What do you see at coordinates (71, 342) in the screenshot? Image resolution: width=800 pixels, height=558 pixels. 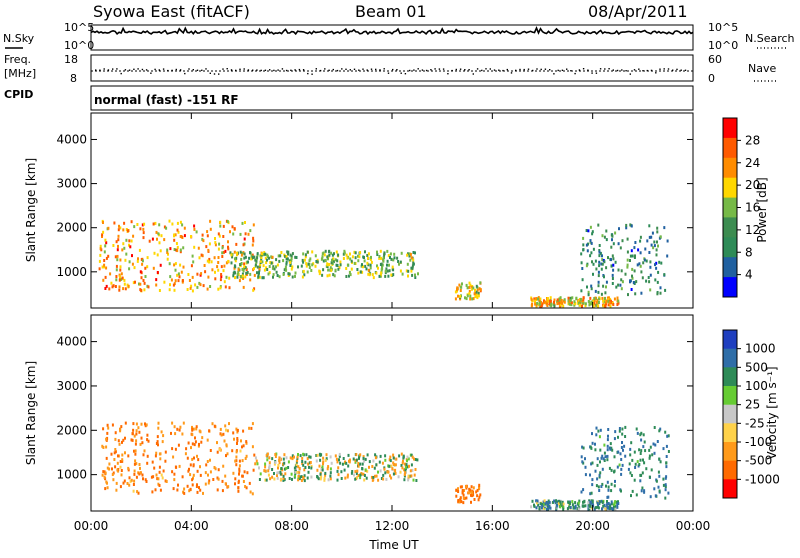 I see `y-tick-label: 4000` at bounding box center [71, 342].